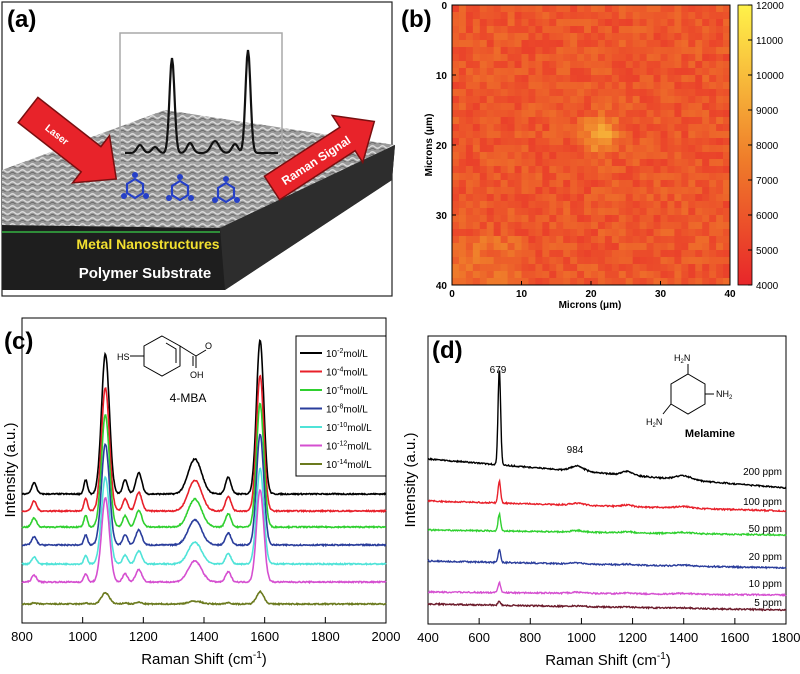  I want to click on panel-c-legend-label: 10-8mol/L, so click(347, 410).